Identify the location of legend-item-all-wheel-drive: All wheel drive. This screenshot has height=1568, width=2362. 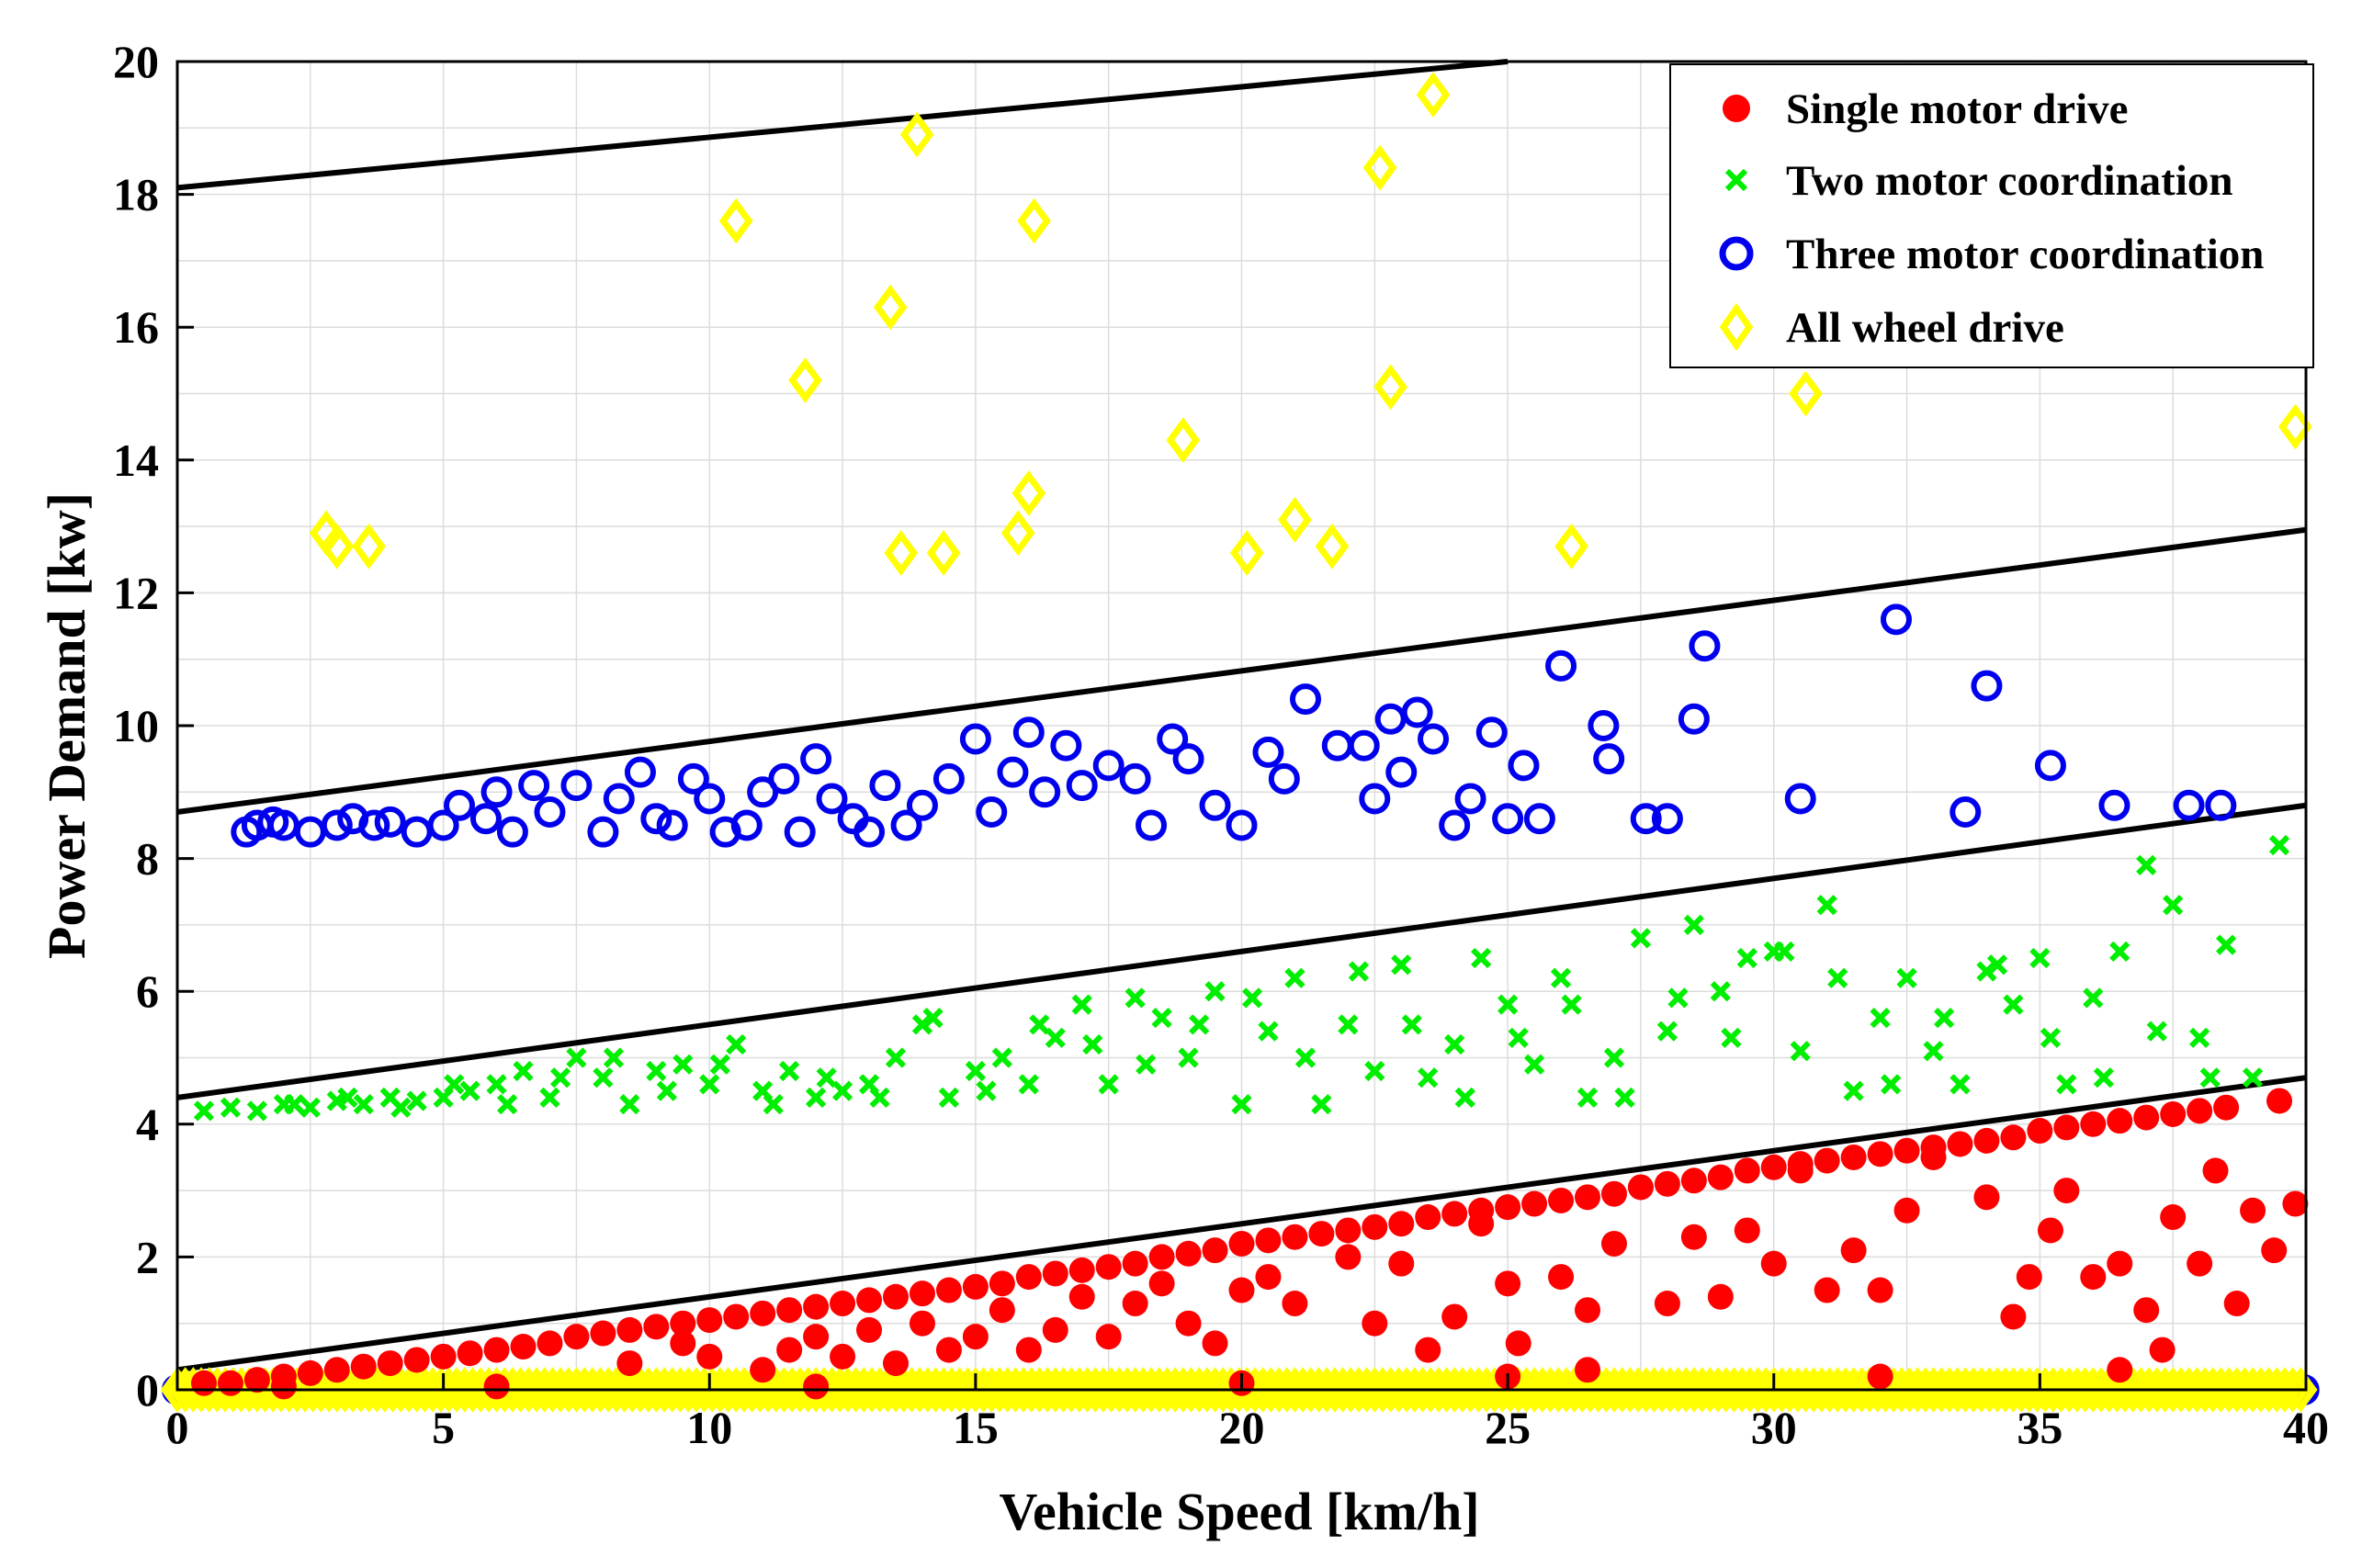
(1891, 327).